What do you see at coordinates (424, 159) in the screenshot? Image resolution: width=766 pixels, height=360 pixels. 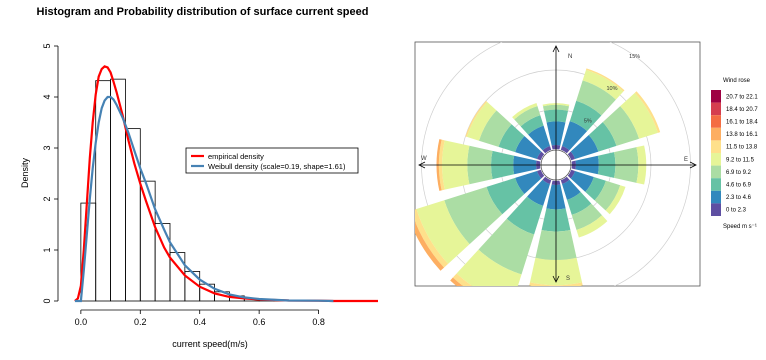 I see `compass-label: W` at bounding box center [424, 159].